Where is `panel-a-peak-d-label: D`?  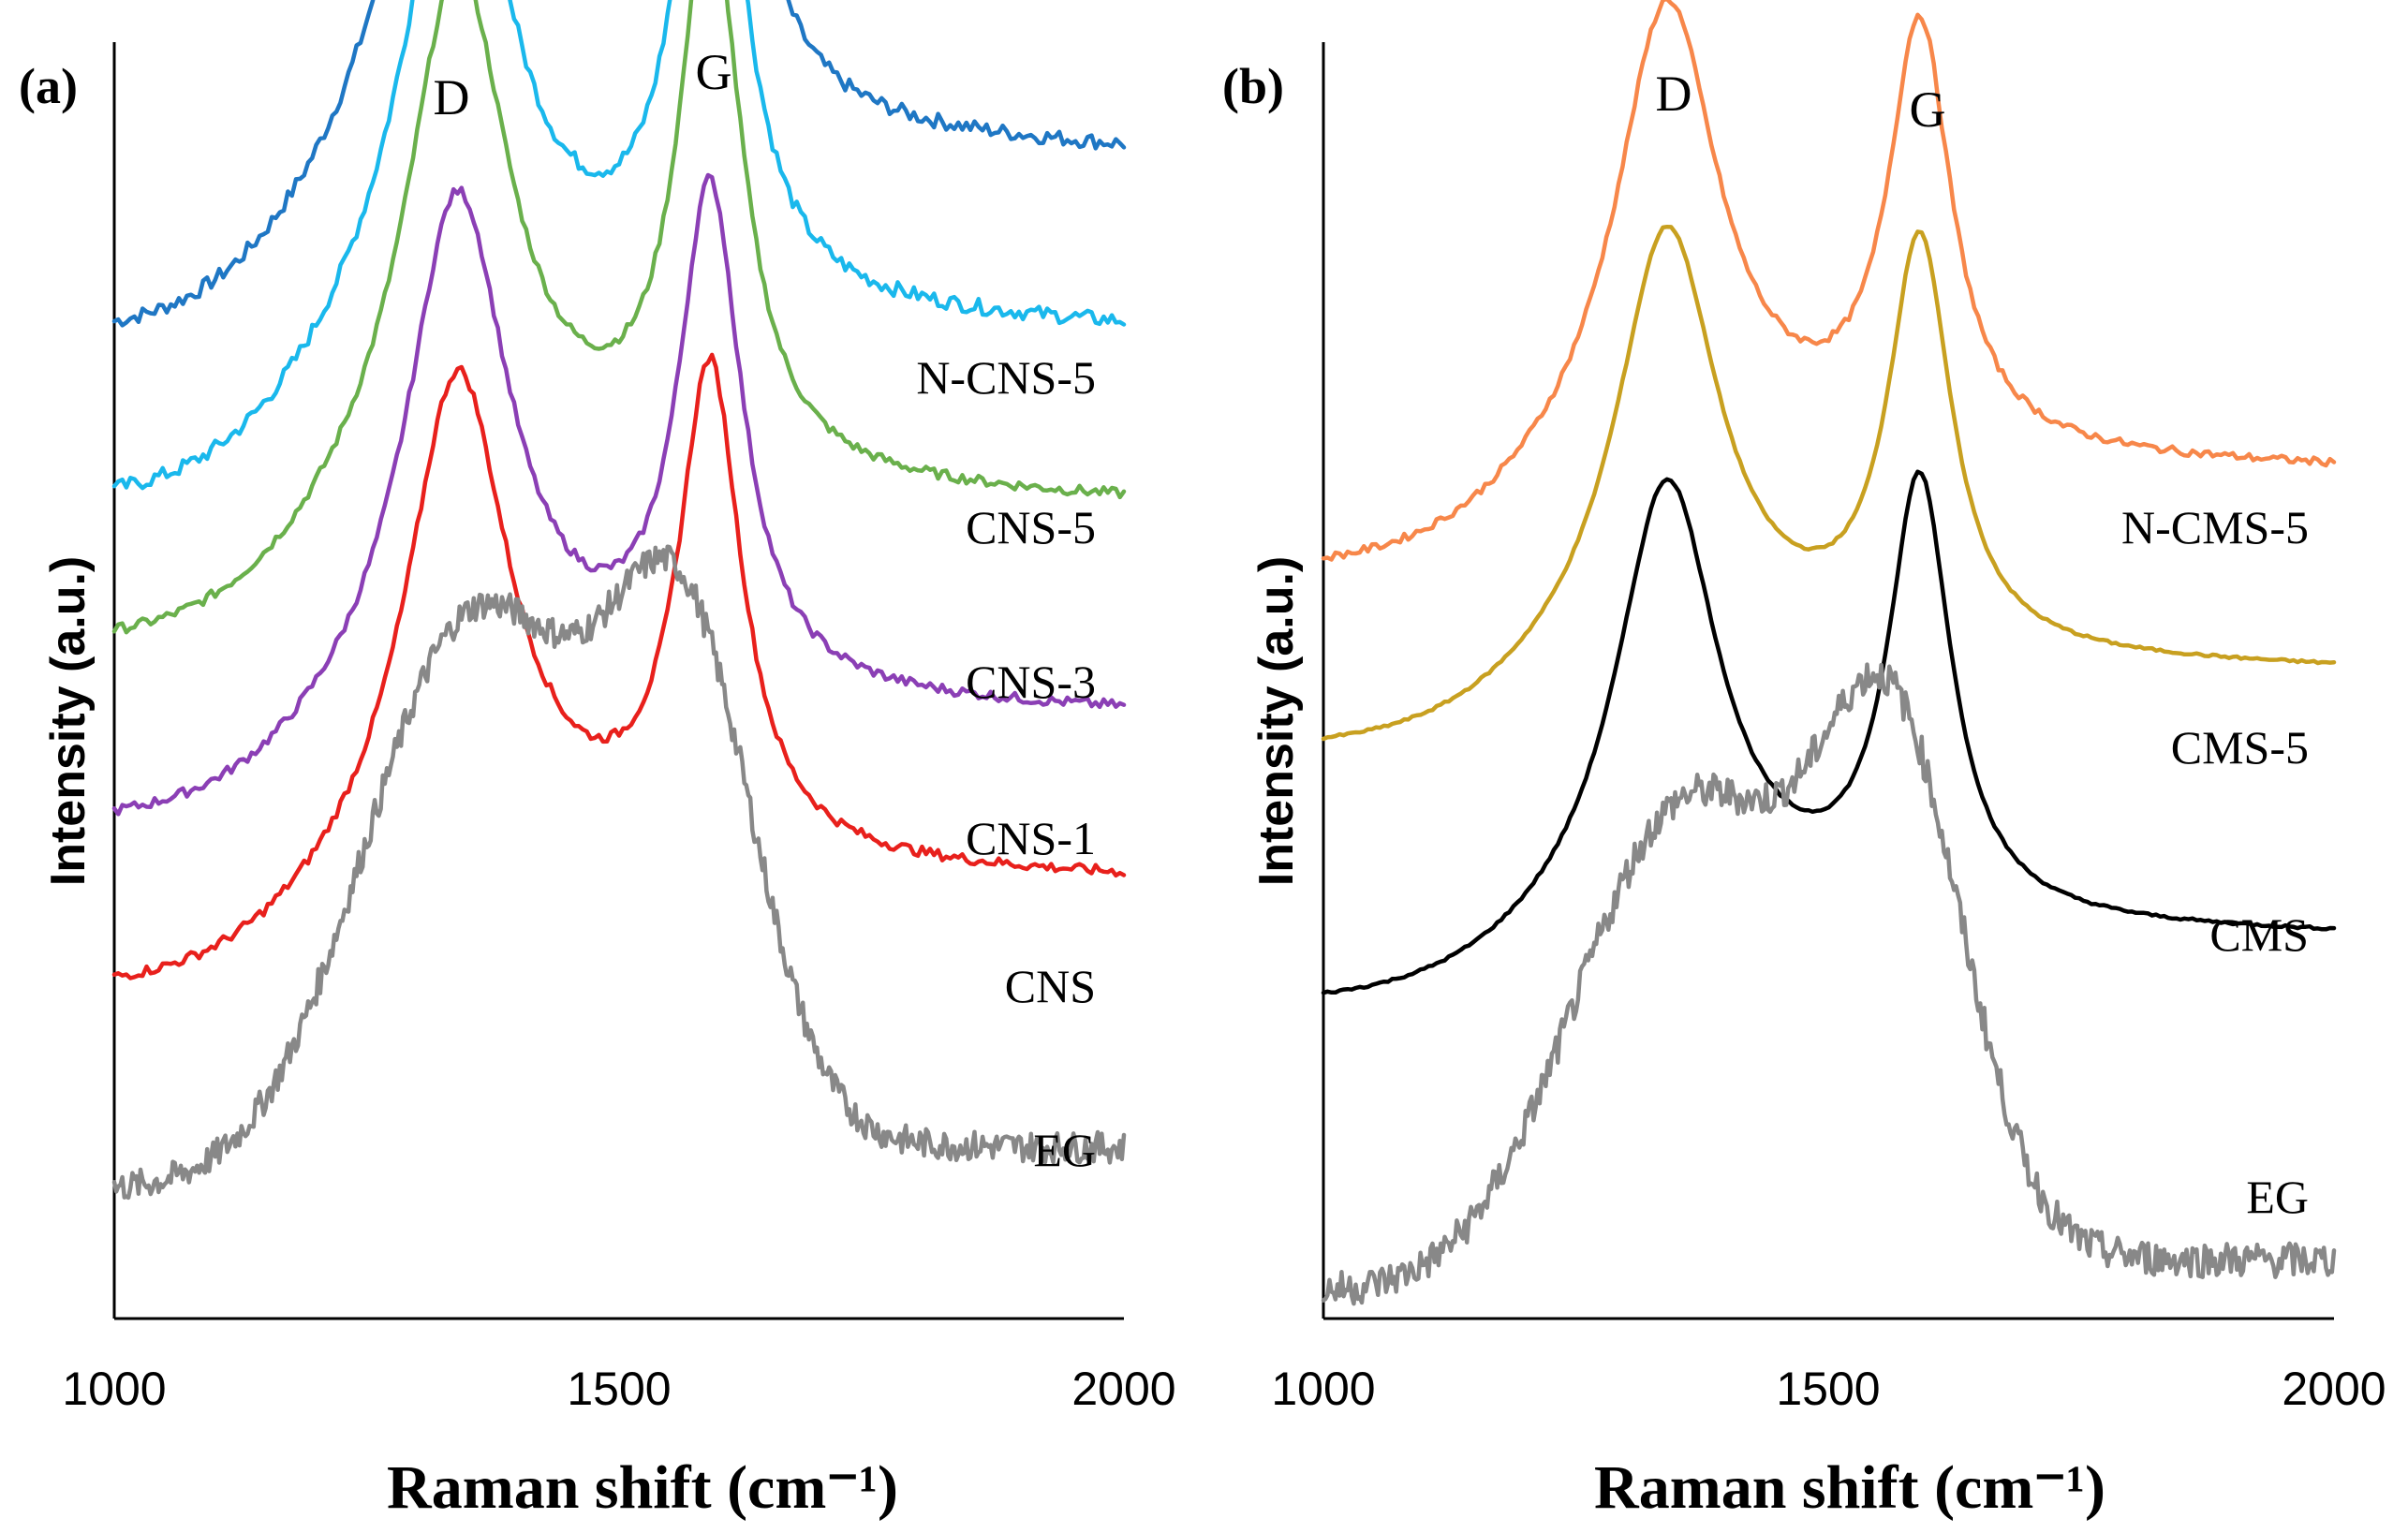
panel-a-peak-d-label: D is located at coordinates (452, 97).